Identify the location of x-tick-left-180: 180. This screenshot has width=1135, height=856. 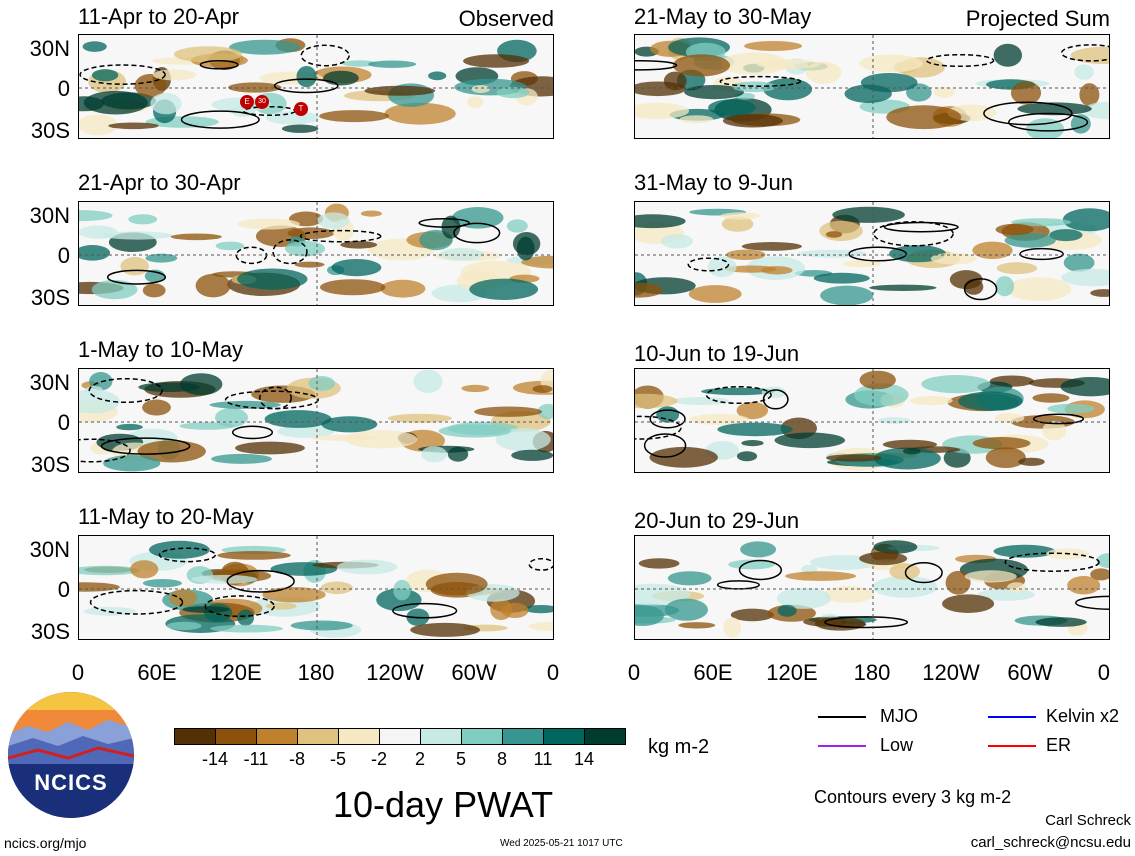
(316, 672).